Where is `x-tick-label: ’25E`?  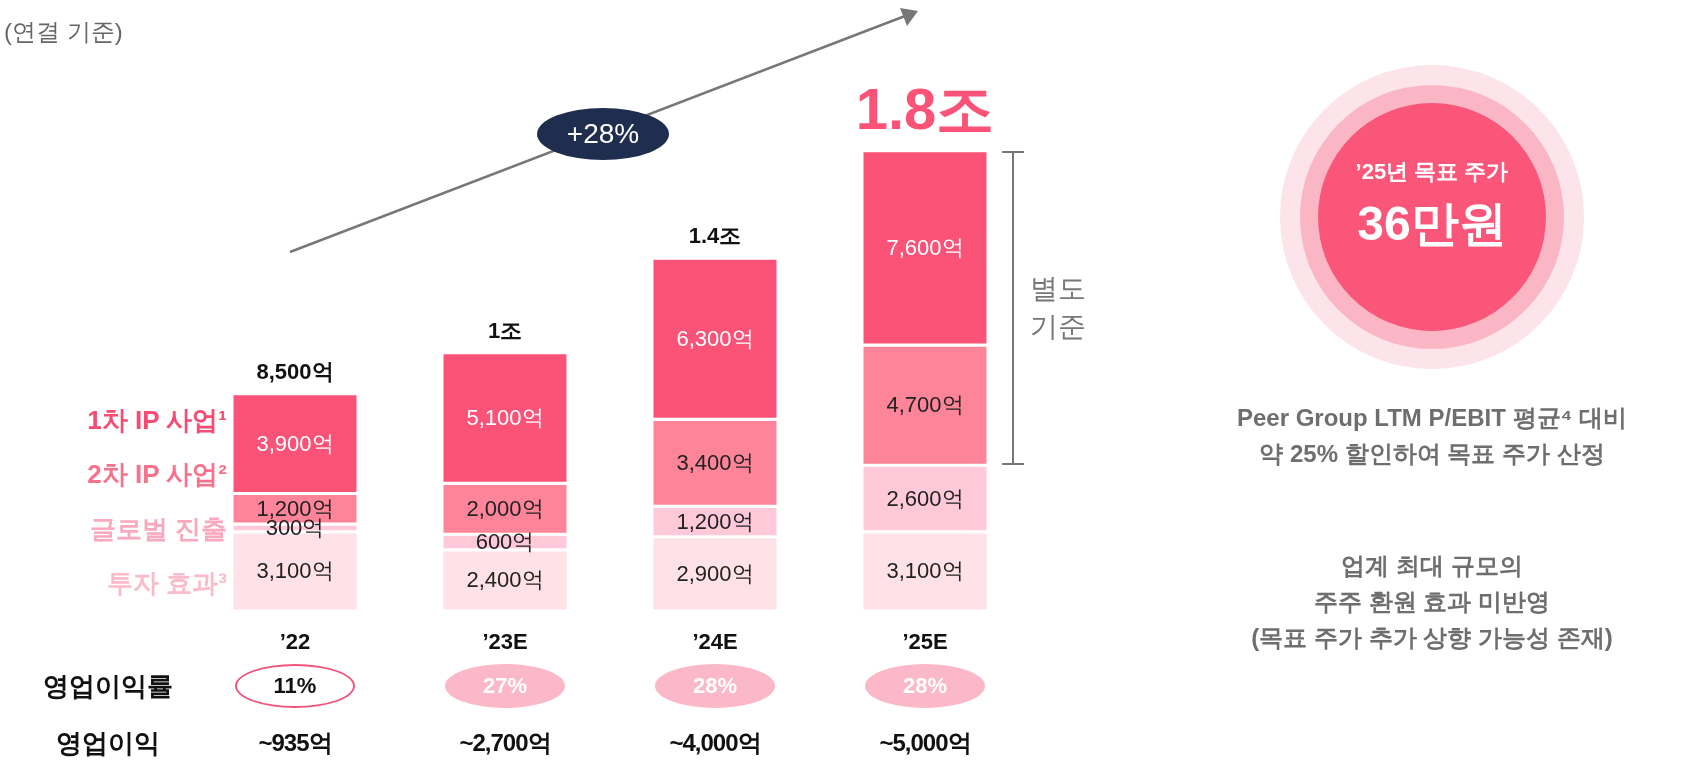
x-tick-label: ’25E is located at coordinates (925, 641).